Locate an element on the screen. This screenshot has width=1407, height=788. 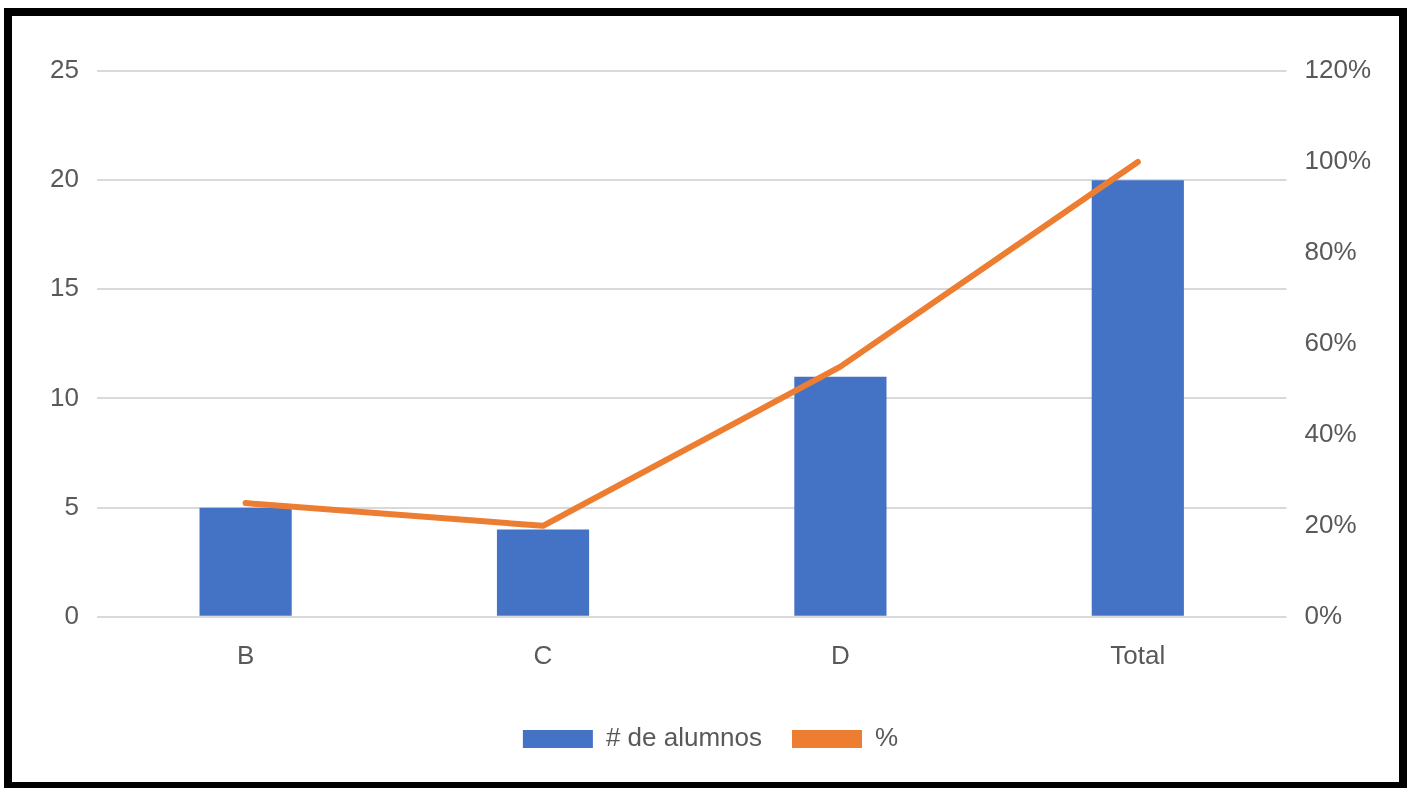
y2-tick-label: 80% is located at coordinates (1330, 251).